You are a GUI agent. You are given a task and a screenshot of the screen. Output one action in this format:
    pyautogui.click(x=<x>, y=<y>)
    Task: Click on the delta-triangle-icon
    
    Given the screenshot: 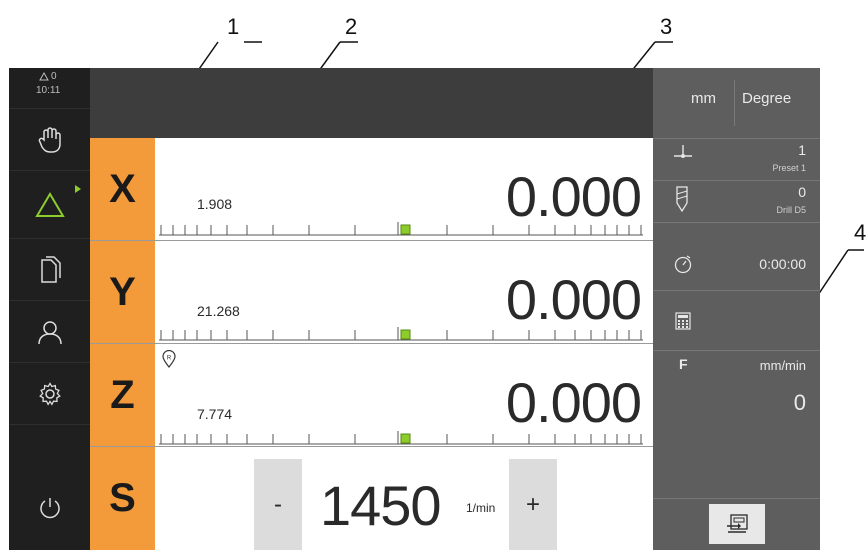 What is the action you would take?
    pyautogui.click(x=49, y=204)
    